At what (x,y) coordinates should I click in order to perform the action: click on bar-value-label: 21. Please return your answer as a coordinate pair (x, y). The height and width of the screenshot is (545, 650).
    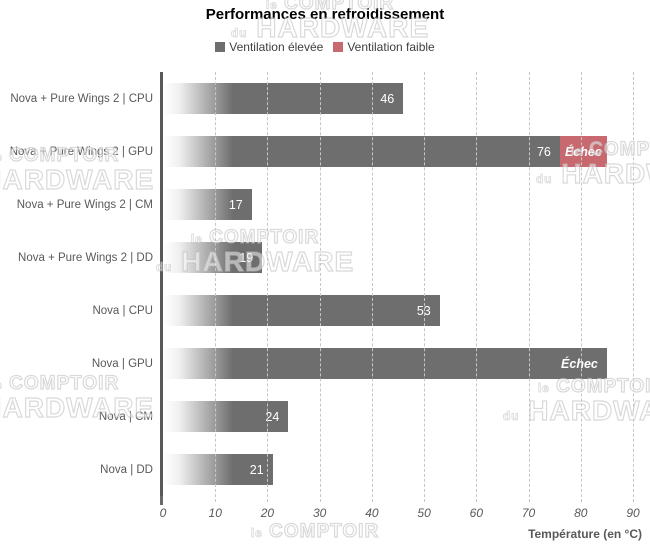
    Looking at the image, I should click on (256, 469).